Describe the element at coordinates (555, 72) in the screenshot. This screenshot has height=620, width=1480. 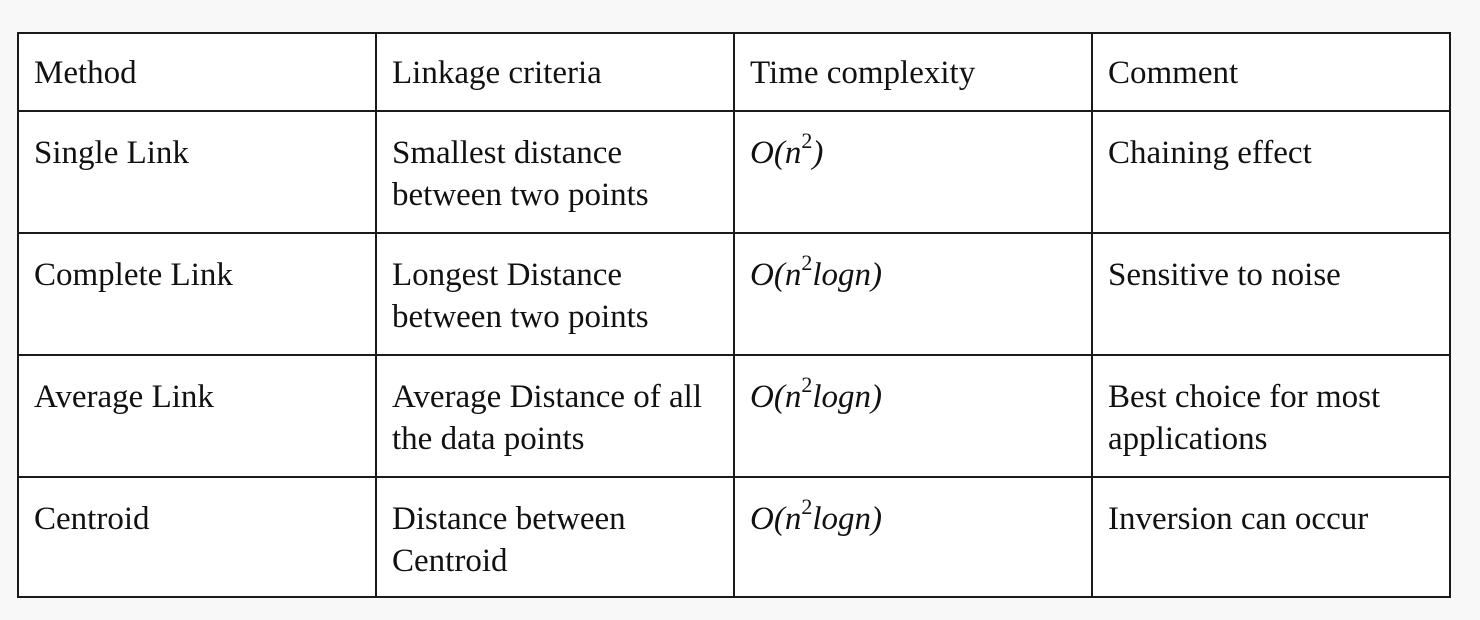
I see `header-linkage-criteria: Linkage criteria` at that location.